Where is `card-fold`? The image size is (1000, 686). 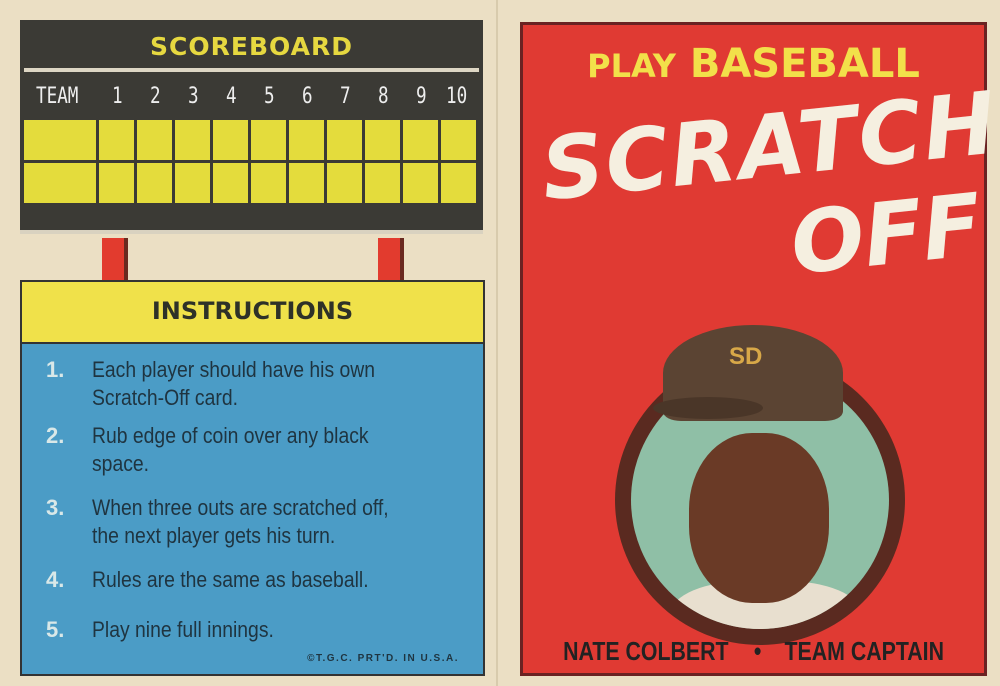
card-fold is located at coordinates (497, 343).